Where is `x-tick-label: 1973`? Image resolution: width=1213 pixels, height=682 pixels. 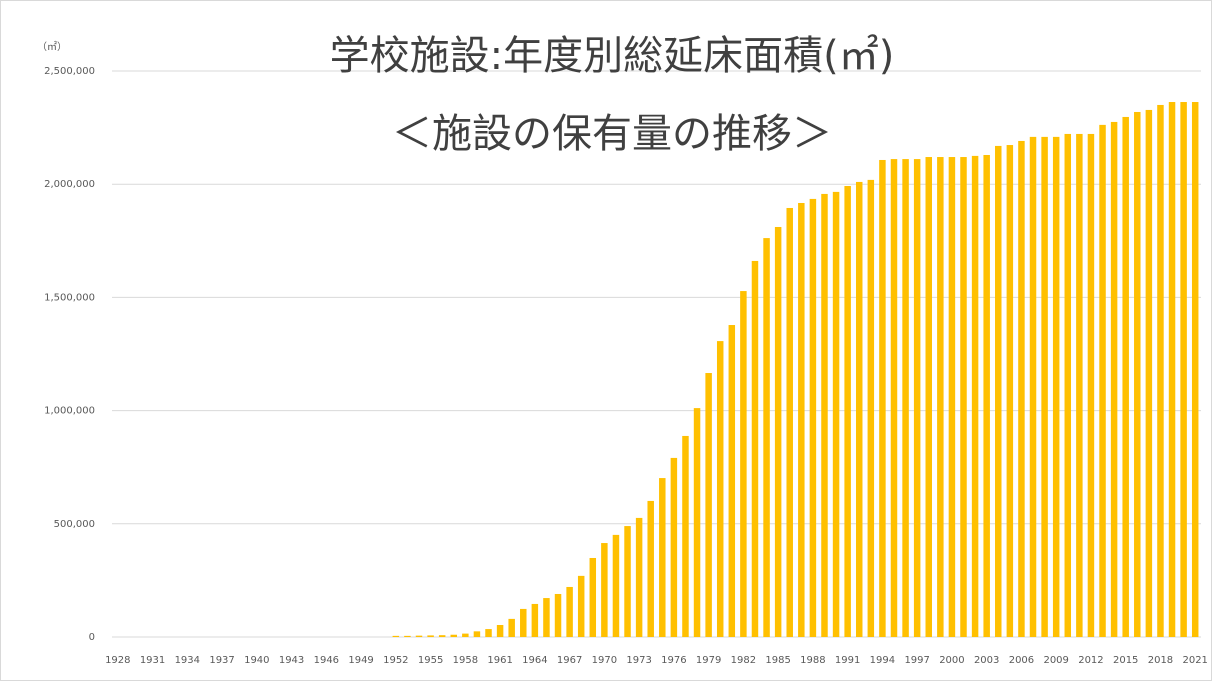 x-tick-label: 1973 is located at coordinates (638, 660).